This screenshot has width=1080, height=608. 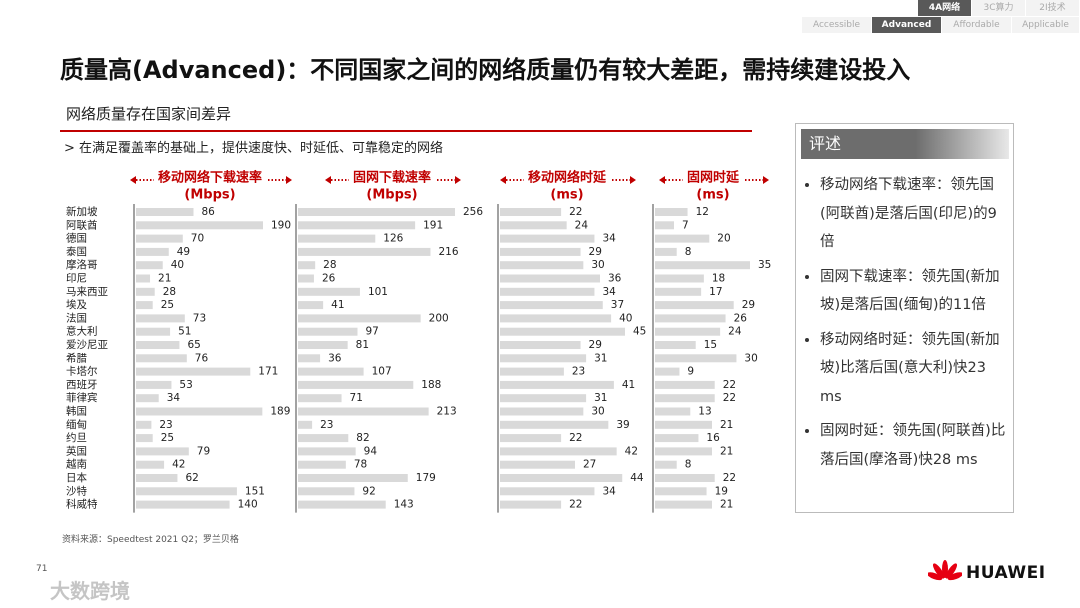 I want to click on value-label: 24, so click(x=735, y=332).